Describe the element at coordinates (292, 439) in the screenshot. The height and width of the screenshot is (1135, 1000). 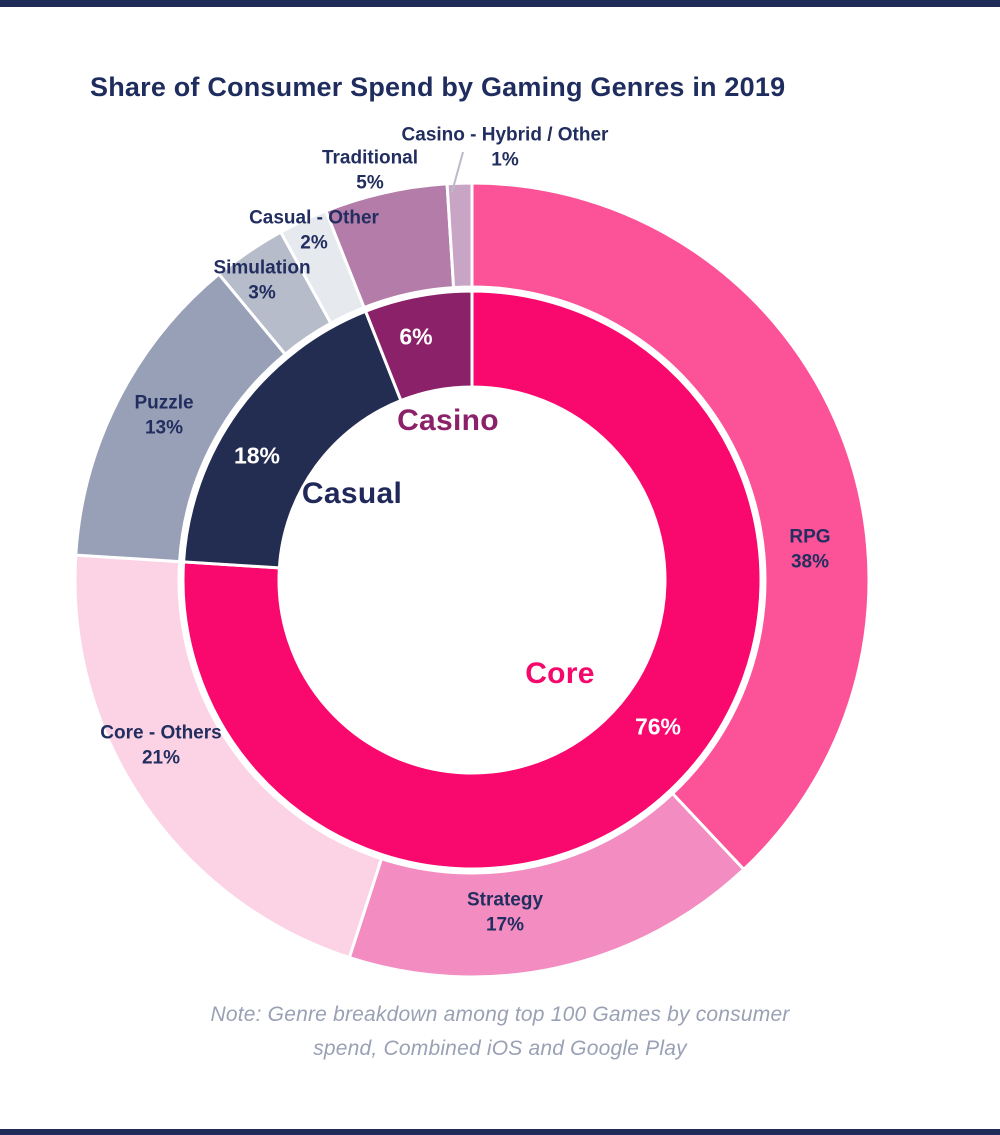
I see `segment-casual` at that location.